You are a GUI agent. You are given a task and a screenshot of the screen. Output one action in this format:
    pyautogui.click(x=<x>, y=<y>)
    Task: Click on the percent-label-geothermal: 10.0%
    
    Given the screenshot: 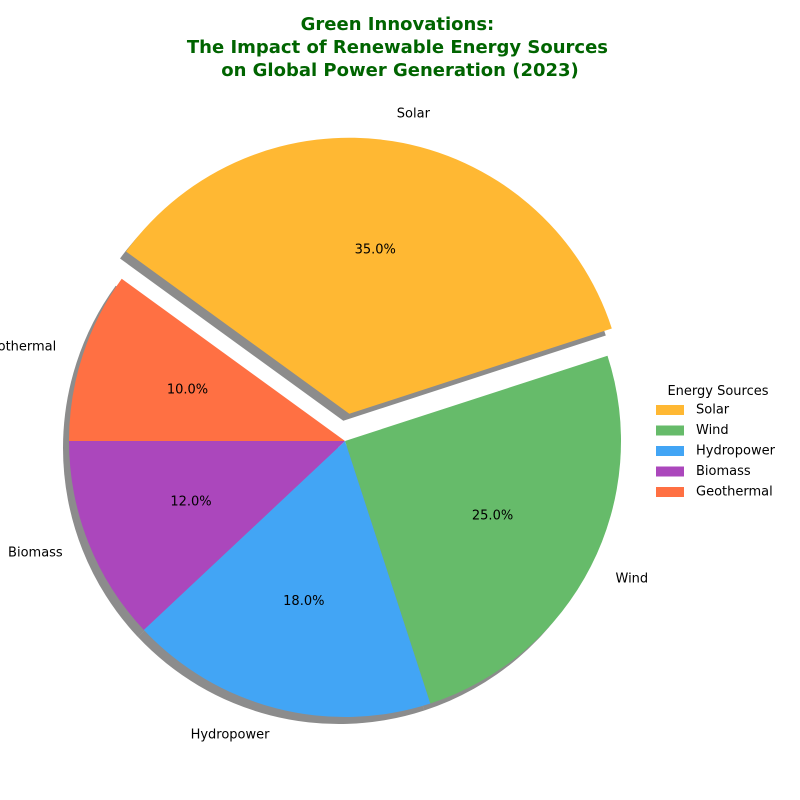 What is the action you would take?
    pyautogui.click(x=187, y=389)
    